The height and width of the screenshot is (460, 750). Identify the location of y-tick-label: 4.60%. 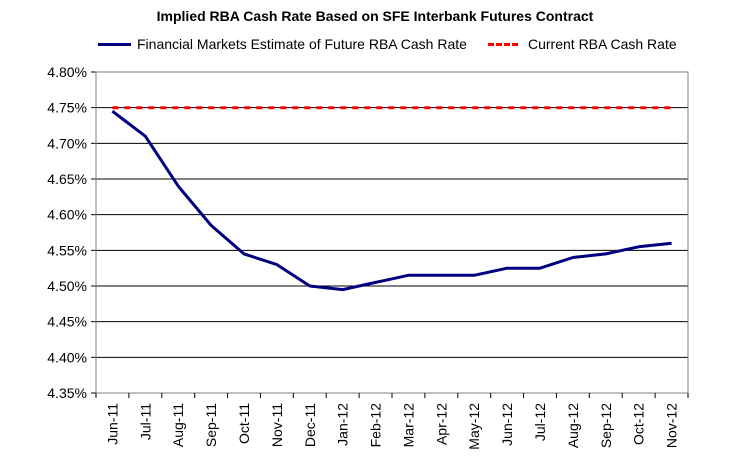
(67, 215).